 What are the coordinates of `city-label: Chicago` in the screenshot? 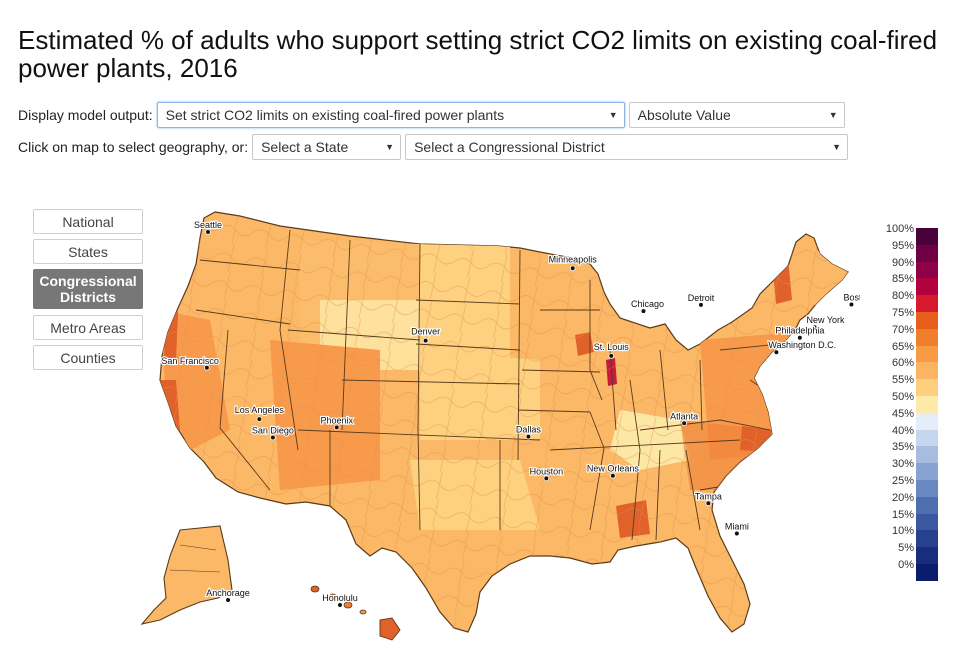 It's located at (647, 304).